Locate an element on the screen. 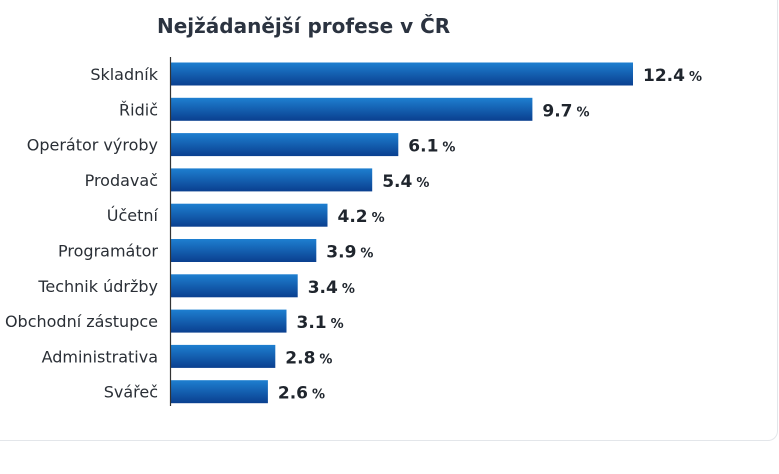 The width and height of the screenshot is (779, 474). value-label: 12.4% is located at coordinates (672, 76).